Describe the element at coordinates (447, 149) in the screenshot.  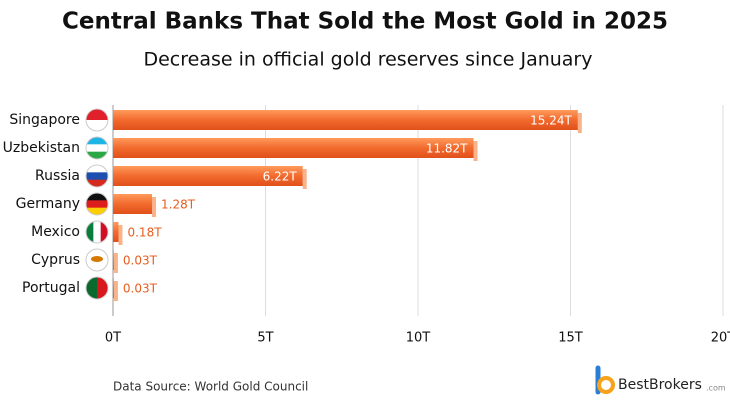
I see `value-label: 11.82T` at that location.